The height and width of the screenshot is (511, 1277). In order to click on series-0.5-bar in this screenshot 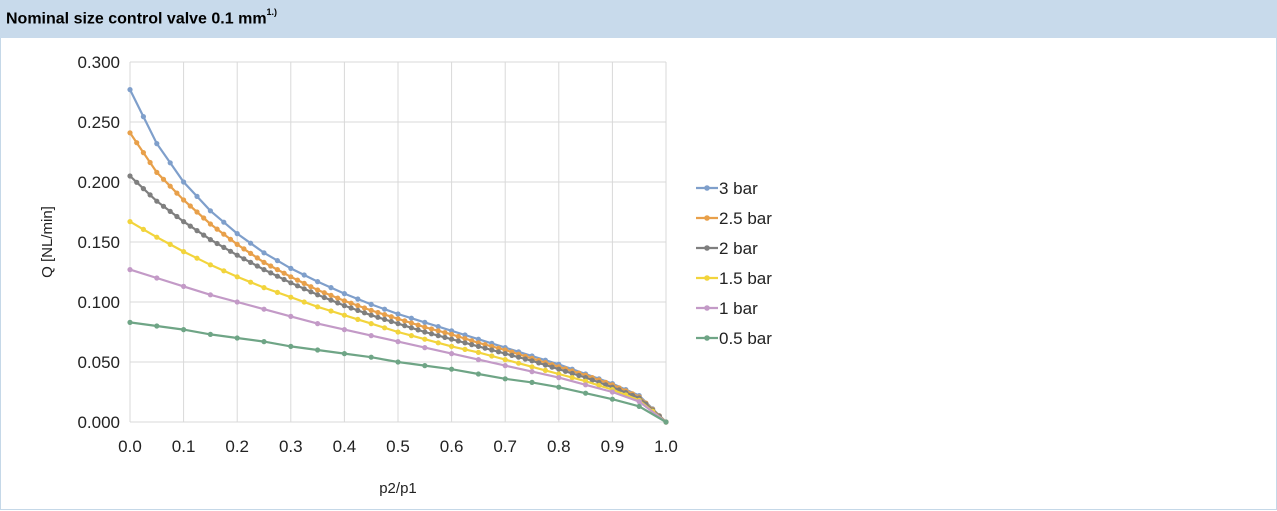, I will do `click(398, 372)`.